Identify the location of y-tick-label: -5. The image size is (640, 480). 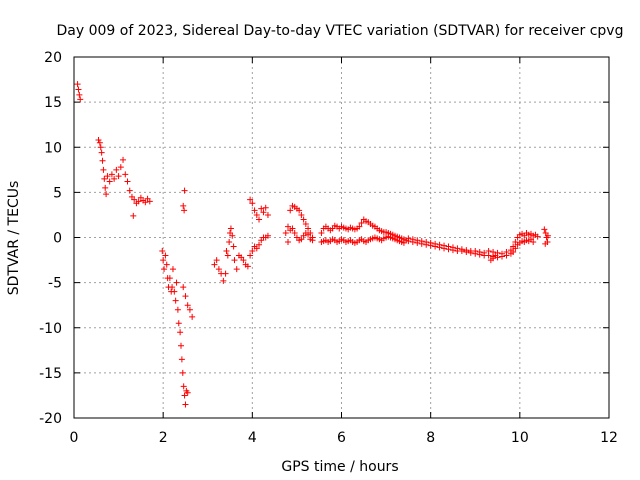
(55, 284).